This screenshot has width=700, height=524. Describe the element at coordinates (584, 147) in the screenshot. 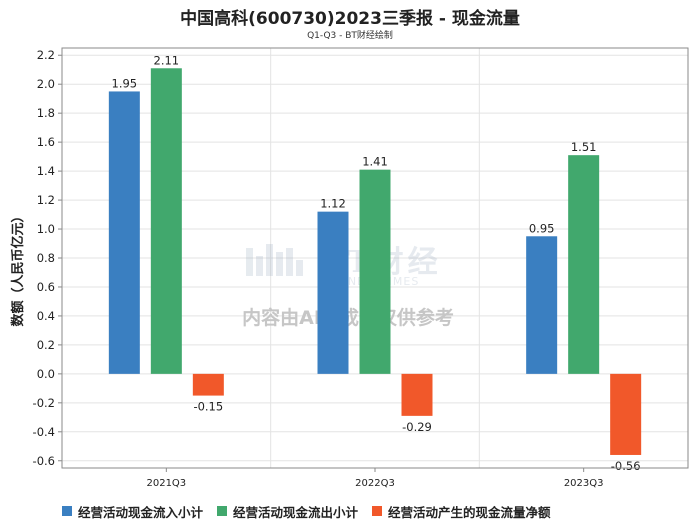

I see `data-label: 1.51` at that location.